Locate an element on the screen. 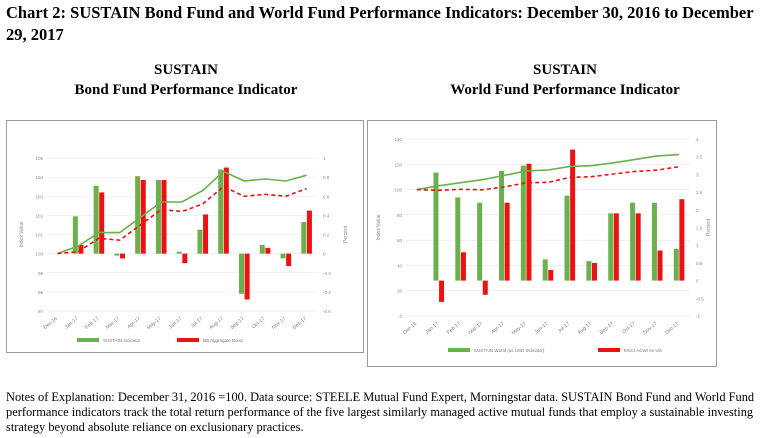 This screenshot has height=438, width=760. left-tick-label: 40 is located at coordinates (400, 265).